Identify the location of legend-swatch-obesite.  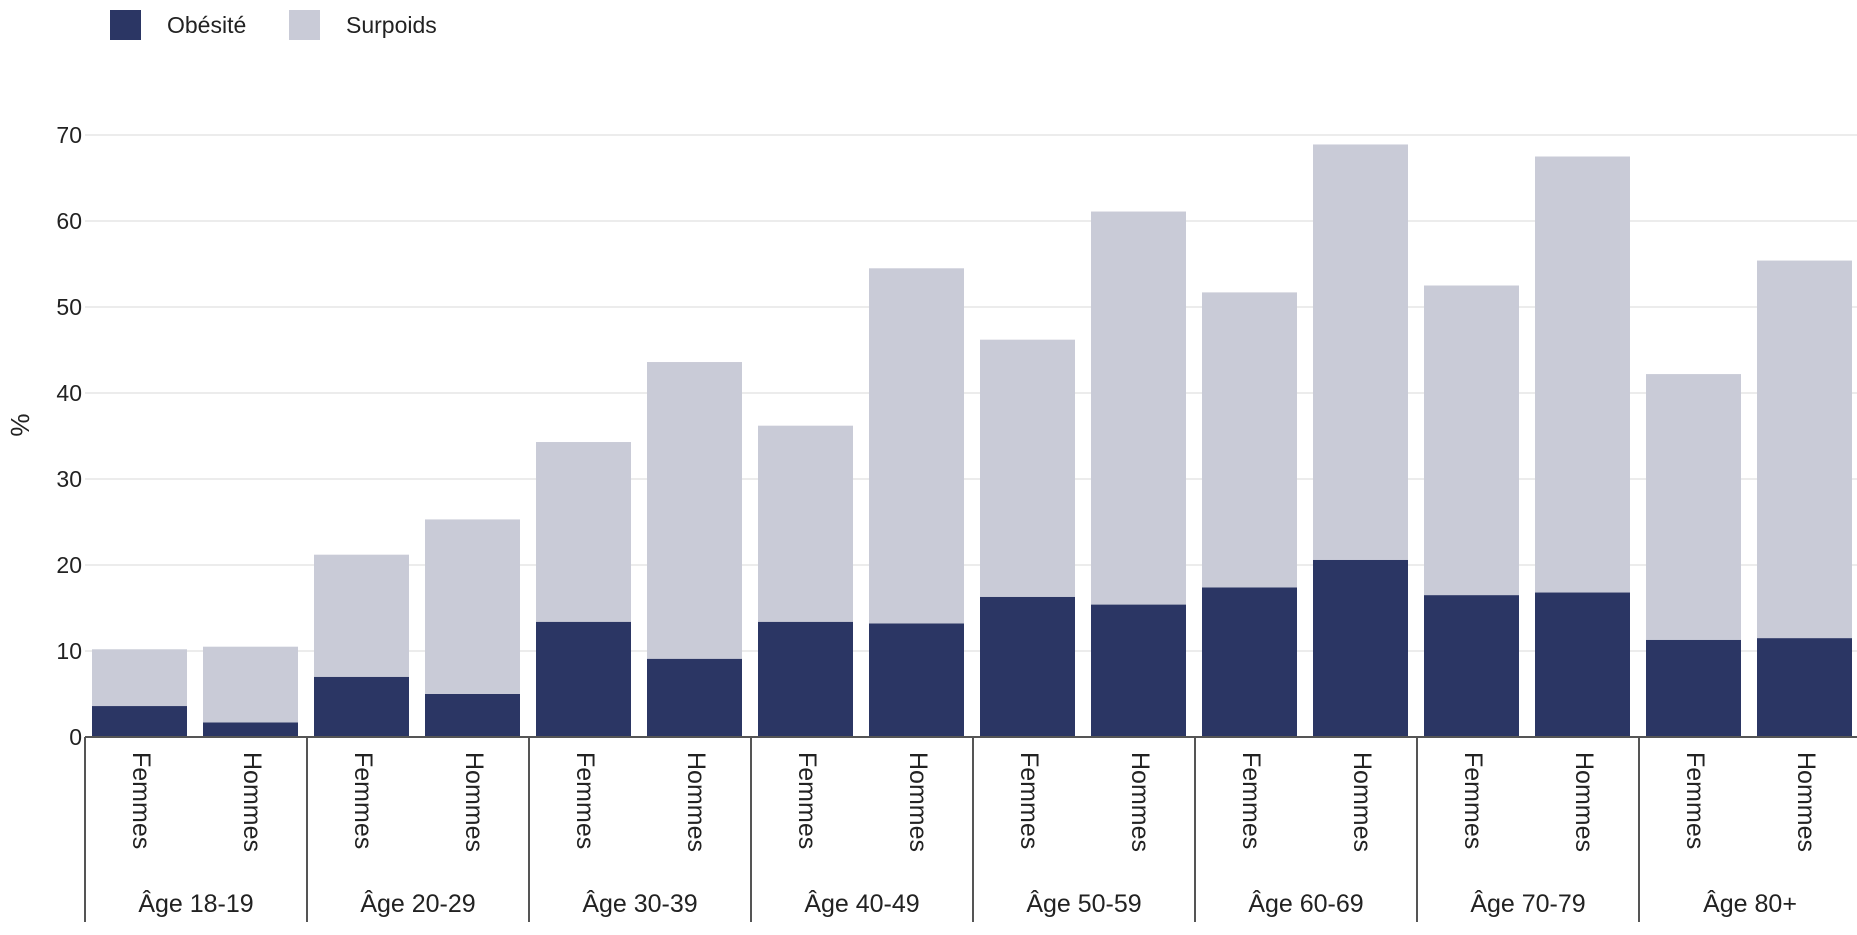
(125, 25).